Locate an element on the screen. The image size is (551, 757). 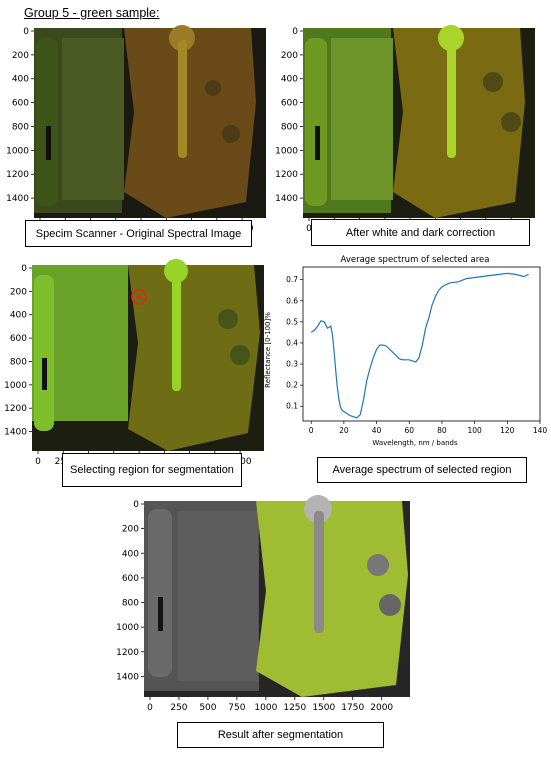
chart-y-label: Reflectance [0-100]% is located at coordinates (268, 350).